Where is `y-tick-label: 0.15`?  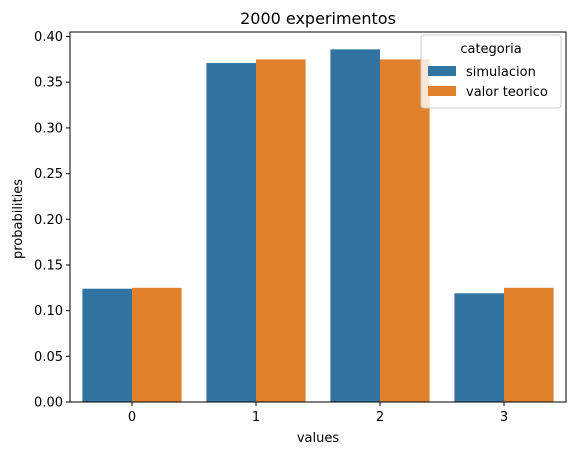
y-tick-label: 0.15 is located at coordinates (48, 265).